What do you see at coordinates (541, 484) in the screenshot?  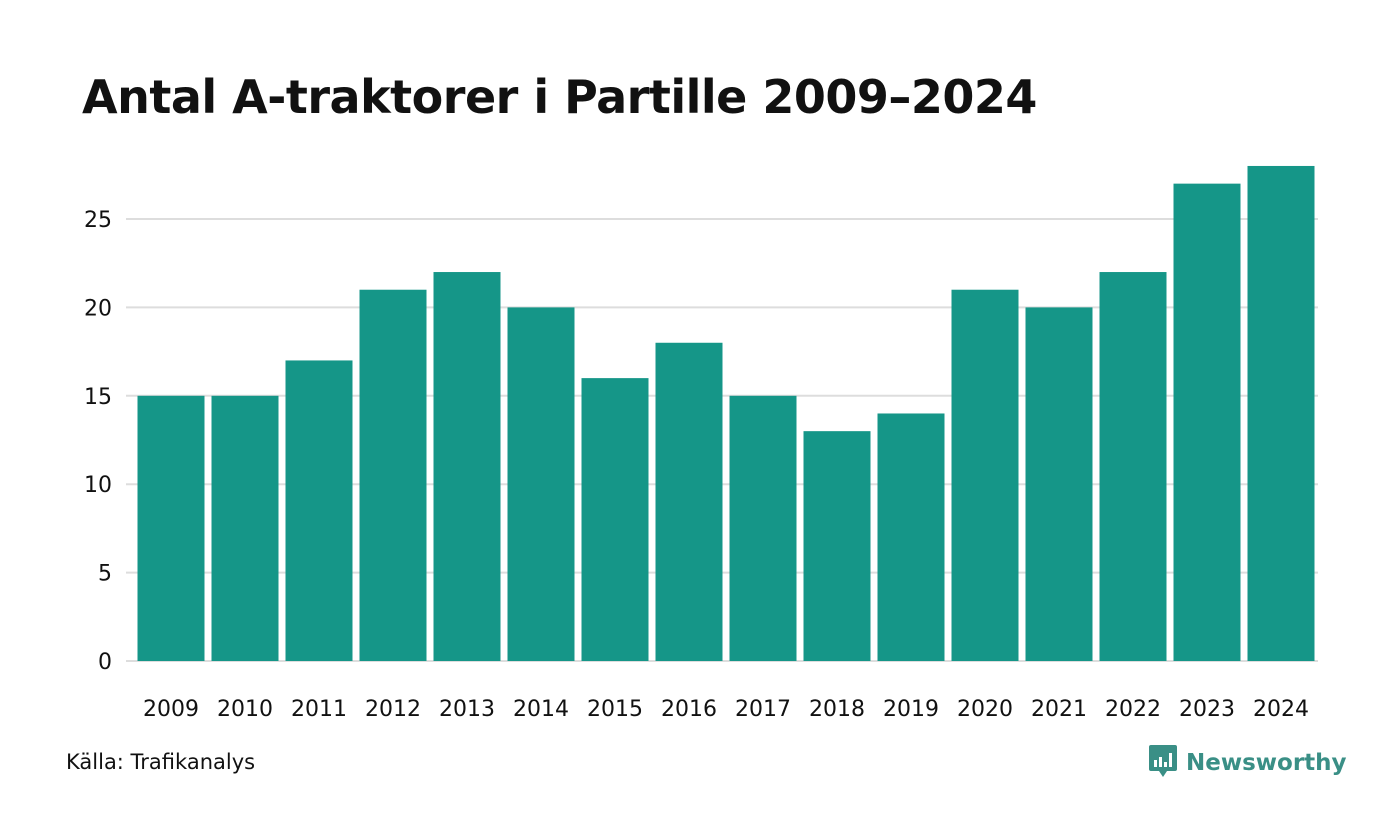 I see `bar-2014` at bounding box center [541, 484].